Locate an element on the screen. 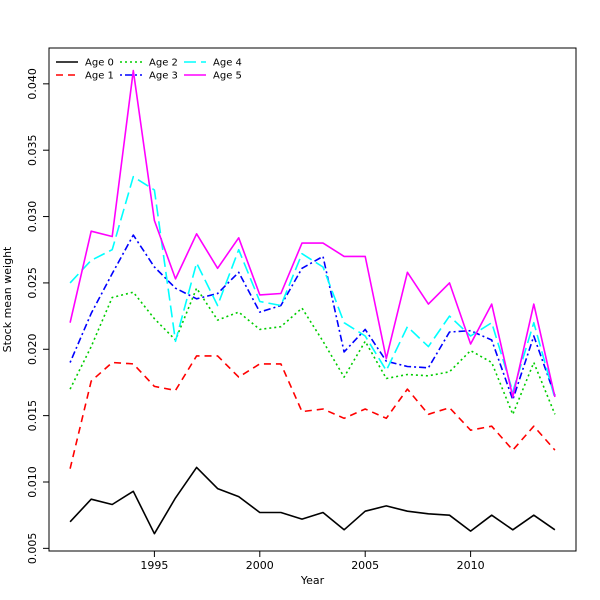  y-tick-label: 0.025 is located at coordinates (32, 283).